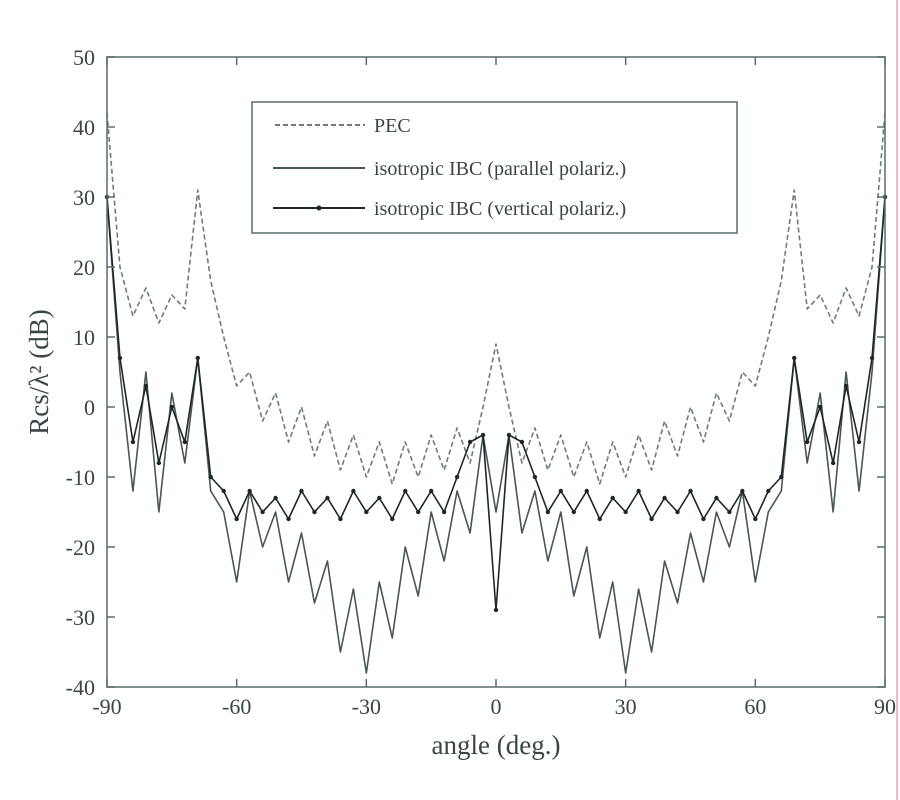  What do you see at coordinates (392, 126) in the screenshot?
I see `legend-label-pec: PEC` at bounding box center [392, 126].